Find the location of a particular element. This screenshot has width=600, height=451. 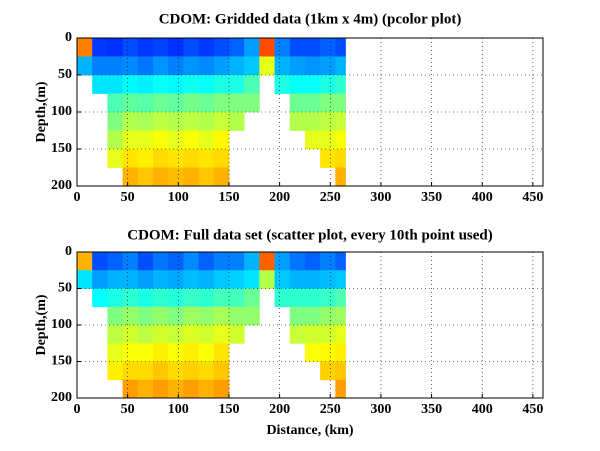

x-tick-label: 250 is located at coordinates (330, 409).